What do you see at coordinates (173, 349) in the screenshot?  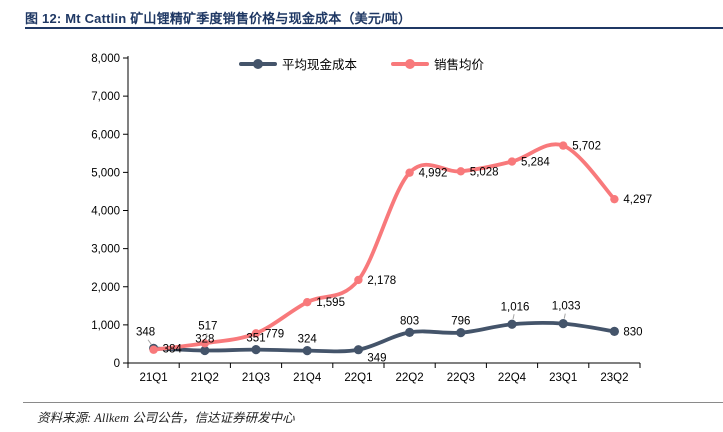 I see `data-label: 384` at bounding box center [173, 349].